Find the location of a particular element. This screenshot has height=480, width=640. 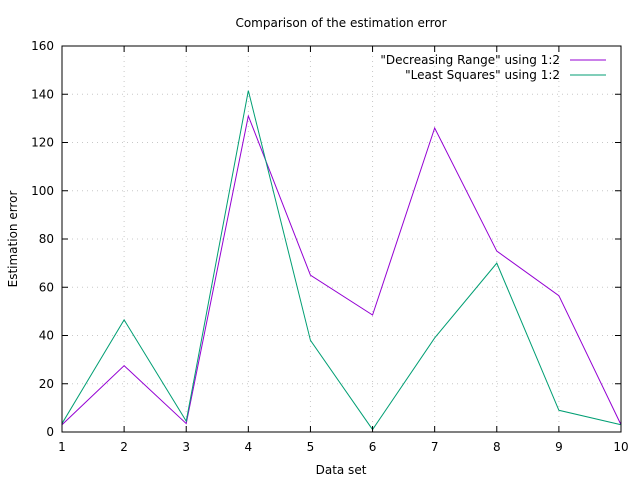

y-tick-label: 40 is located at coordinates (46, 336).